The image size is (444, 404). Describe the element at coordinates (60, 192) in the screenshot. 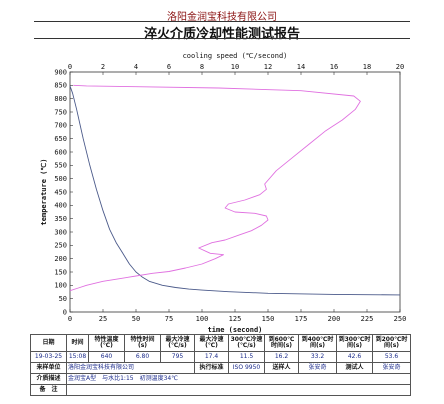

I see `y-tick-label: 450` at that location.